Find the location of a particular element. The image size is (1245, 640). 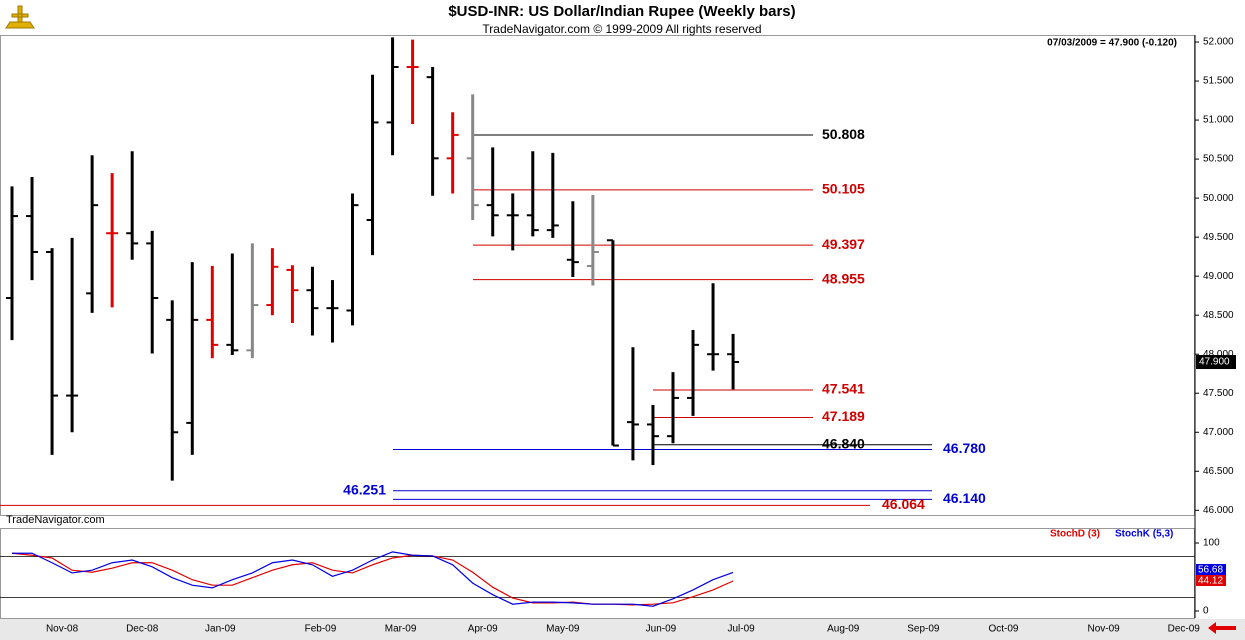

x-tick-label: Nov-08 is located at coordinates (62, 629).